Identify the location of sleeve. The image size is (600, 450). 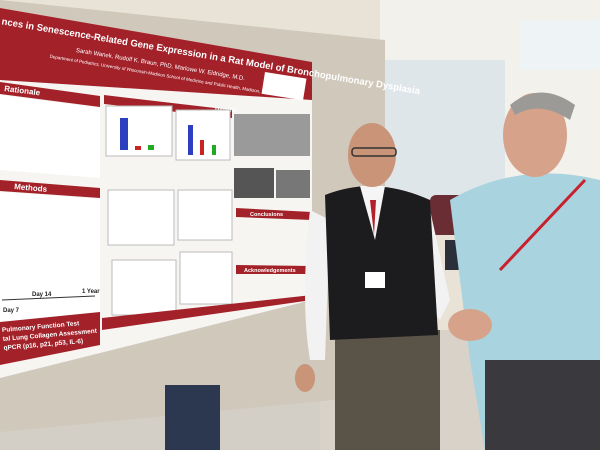
(317, 285).